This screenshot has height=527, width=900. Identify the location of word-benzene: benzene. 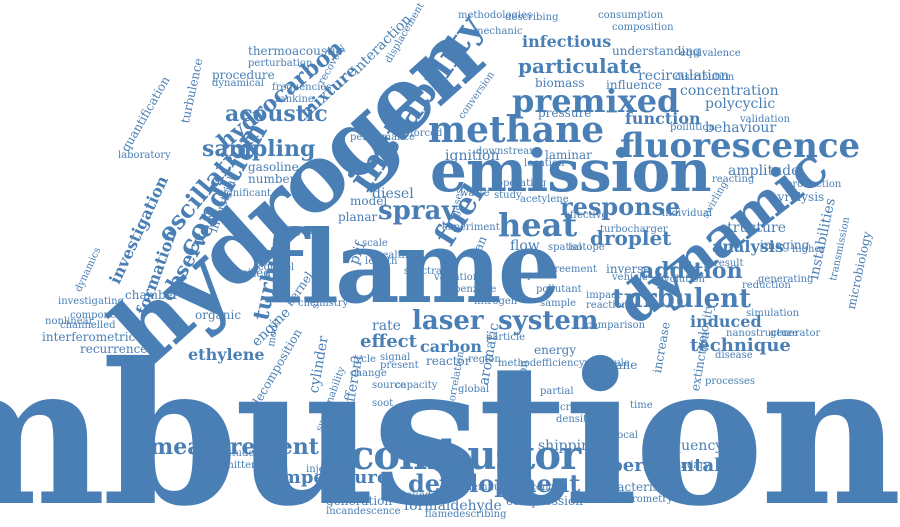
(475, 289).